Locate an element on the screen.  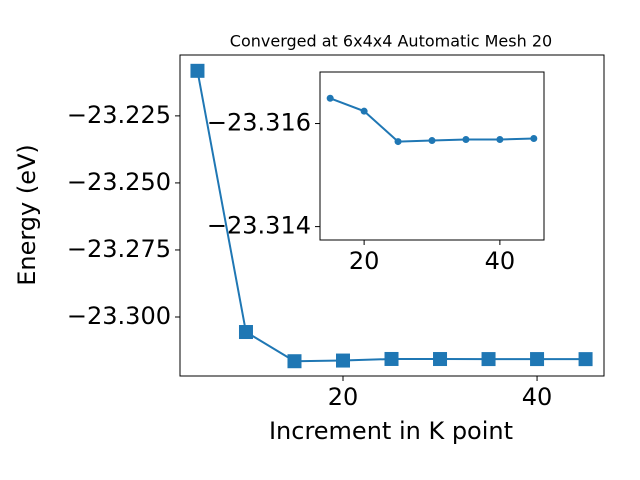
y-axis-label: Energy (eV) is located at coordinates (27, 215).